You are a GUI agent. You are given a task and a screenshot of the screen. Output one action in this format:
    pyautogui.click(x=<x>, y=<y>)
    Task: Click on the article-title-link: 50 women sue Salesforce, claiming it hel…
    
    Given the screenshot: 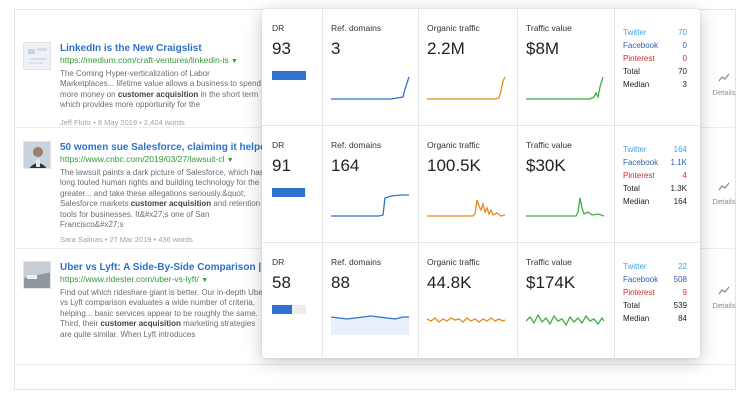 What is the action you would take?
    pyautogui.click(x=163, y=147)
    